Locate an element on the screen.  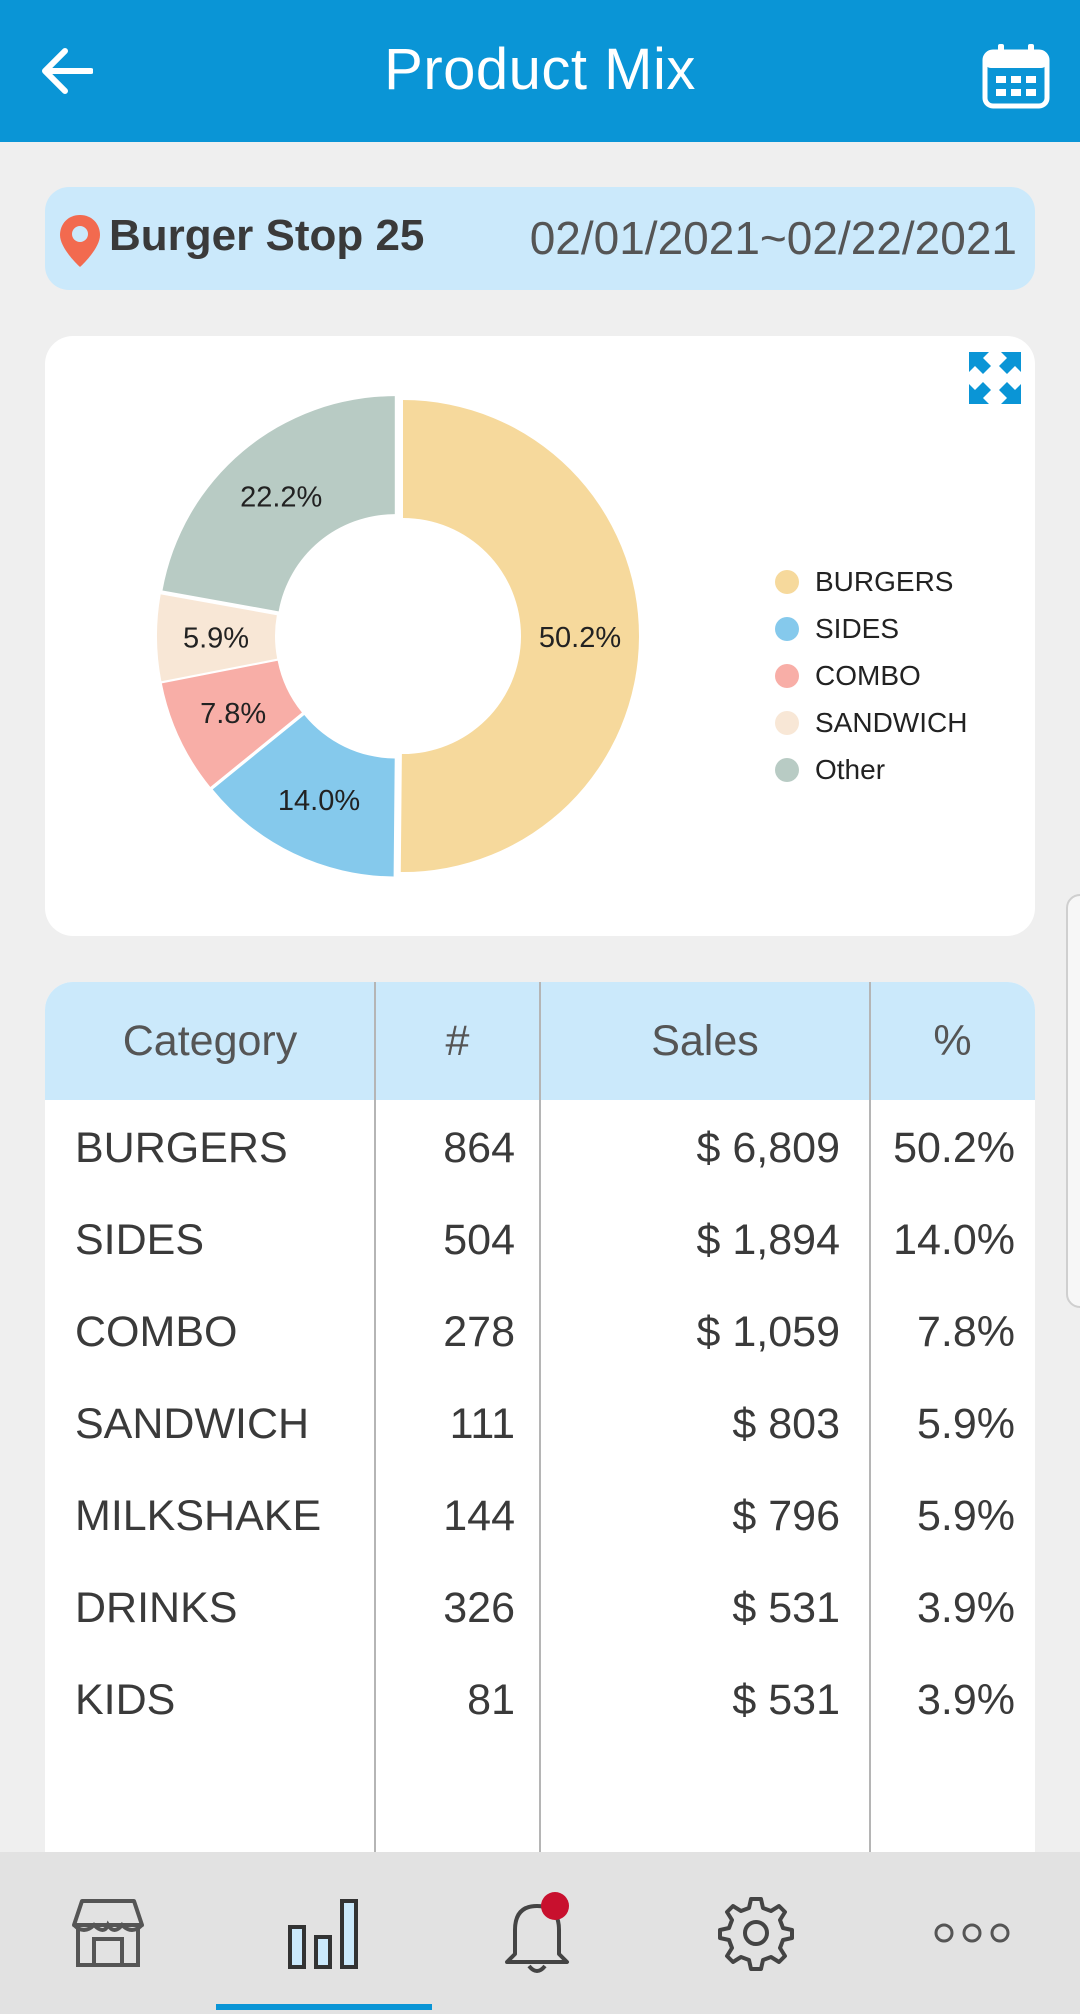
cell-sales: $ 6,809 is located at coordinates (768, 1148).